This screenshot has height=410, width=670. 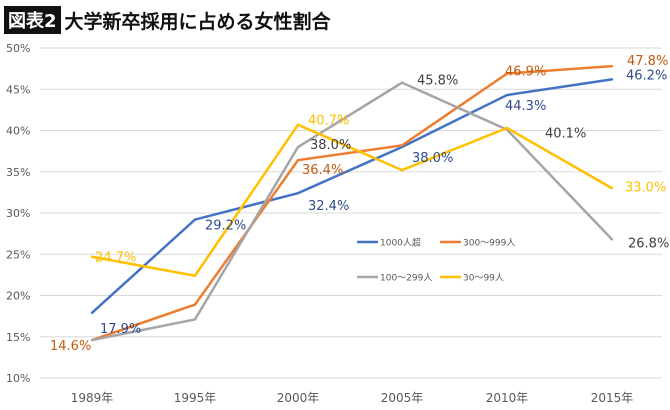 What do you see at coordinates (647, 61) in the screenshot?
I see `data-label: 47.8%` at bounding box center [647, 61].